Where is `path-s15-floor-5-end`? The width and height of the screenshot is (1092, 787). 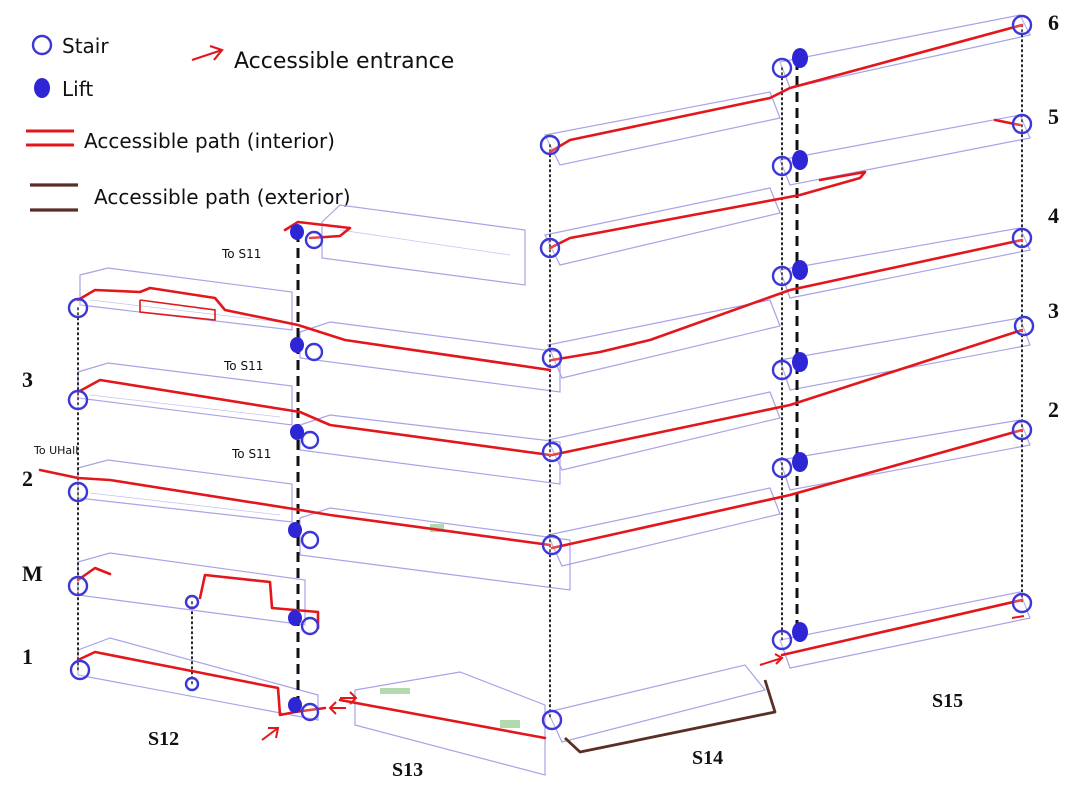
path-s15-floor-5-end is located at coordinates (1007, 122).